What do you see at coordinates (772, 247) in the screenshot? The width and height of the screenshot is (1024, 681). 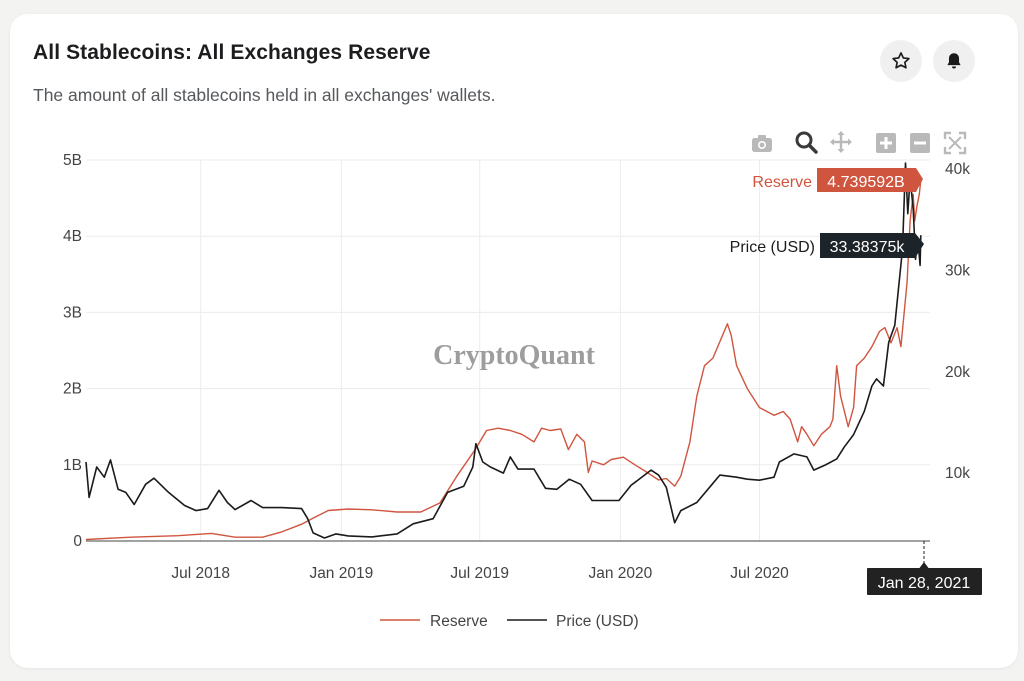 I see `hover-price-name: Price (USD)` at bounding box center [772, 247].